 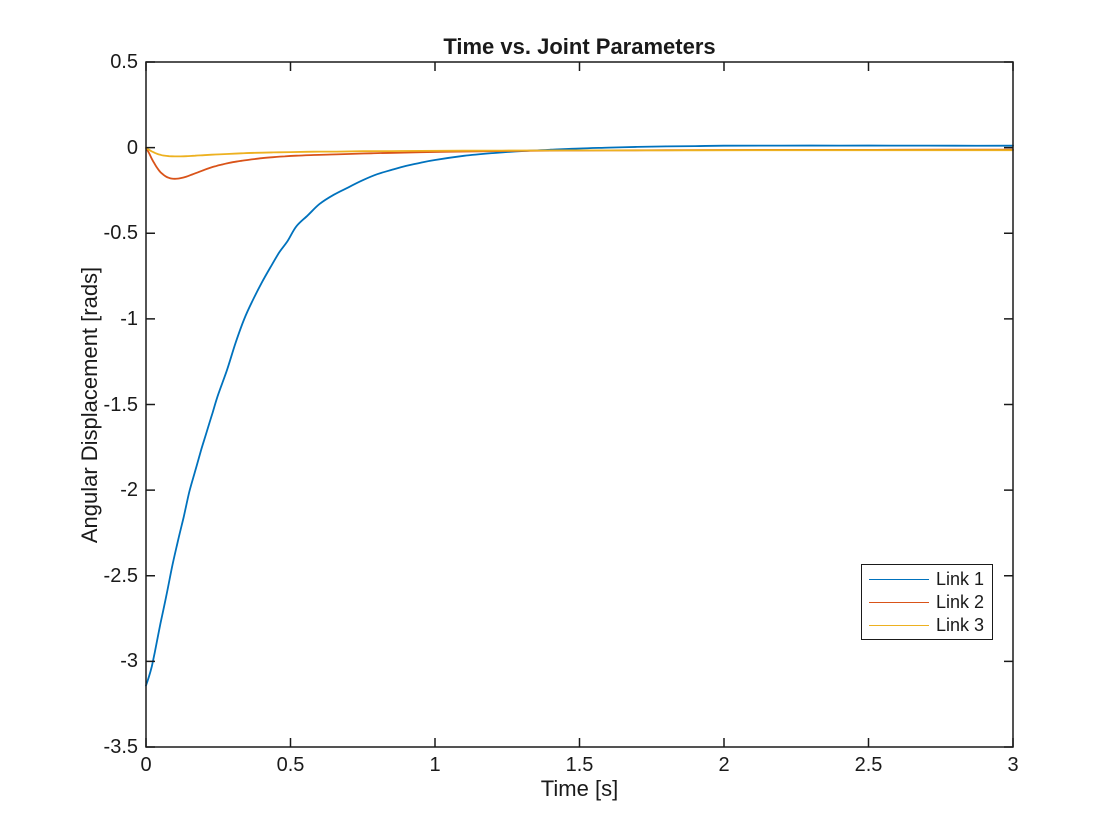 What do you see at coordinates (960, 624) in the screenshot?
I see `legend-label-link-3: Link 3` at bounding box center [960, 624].